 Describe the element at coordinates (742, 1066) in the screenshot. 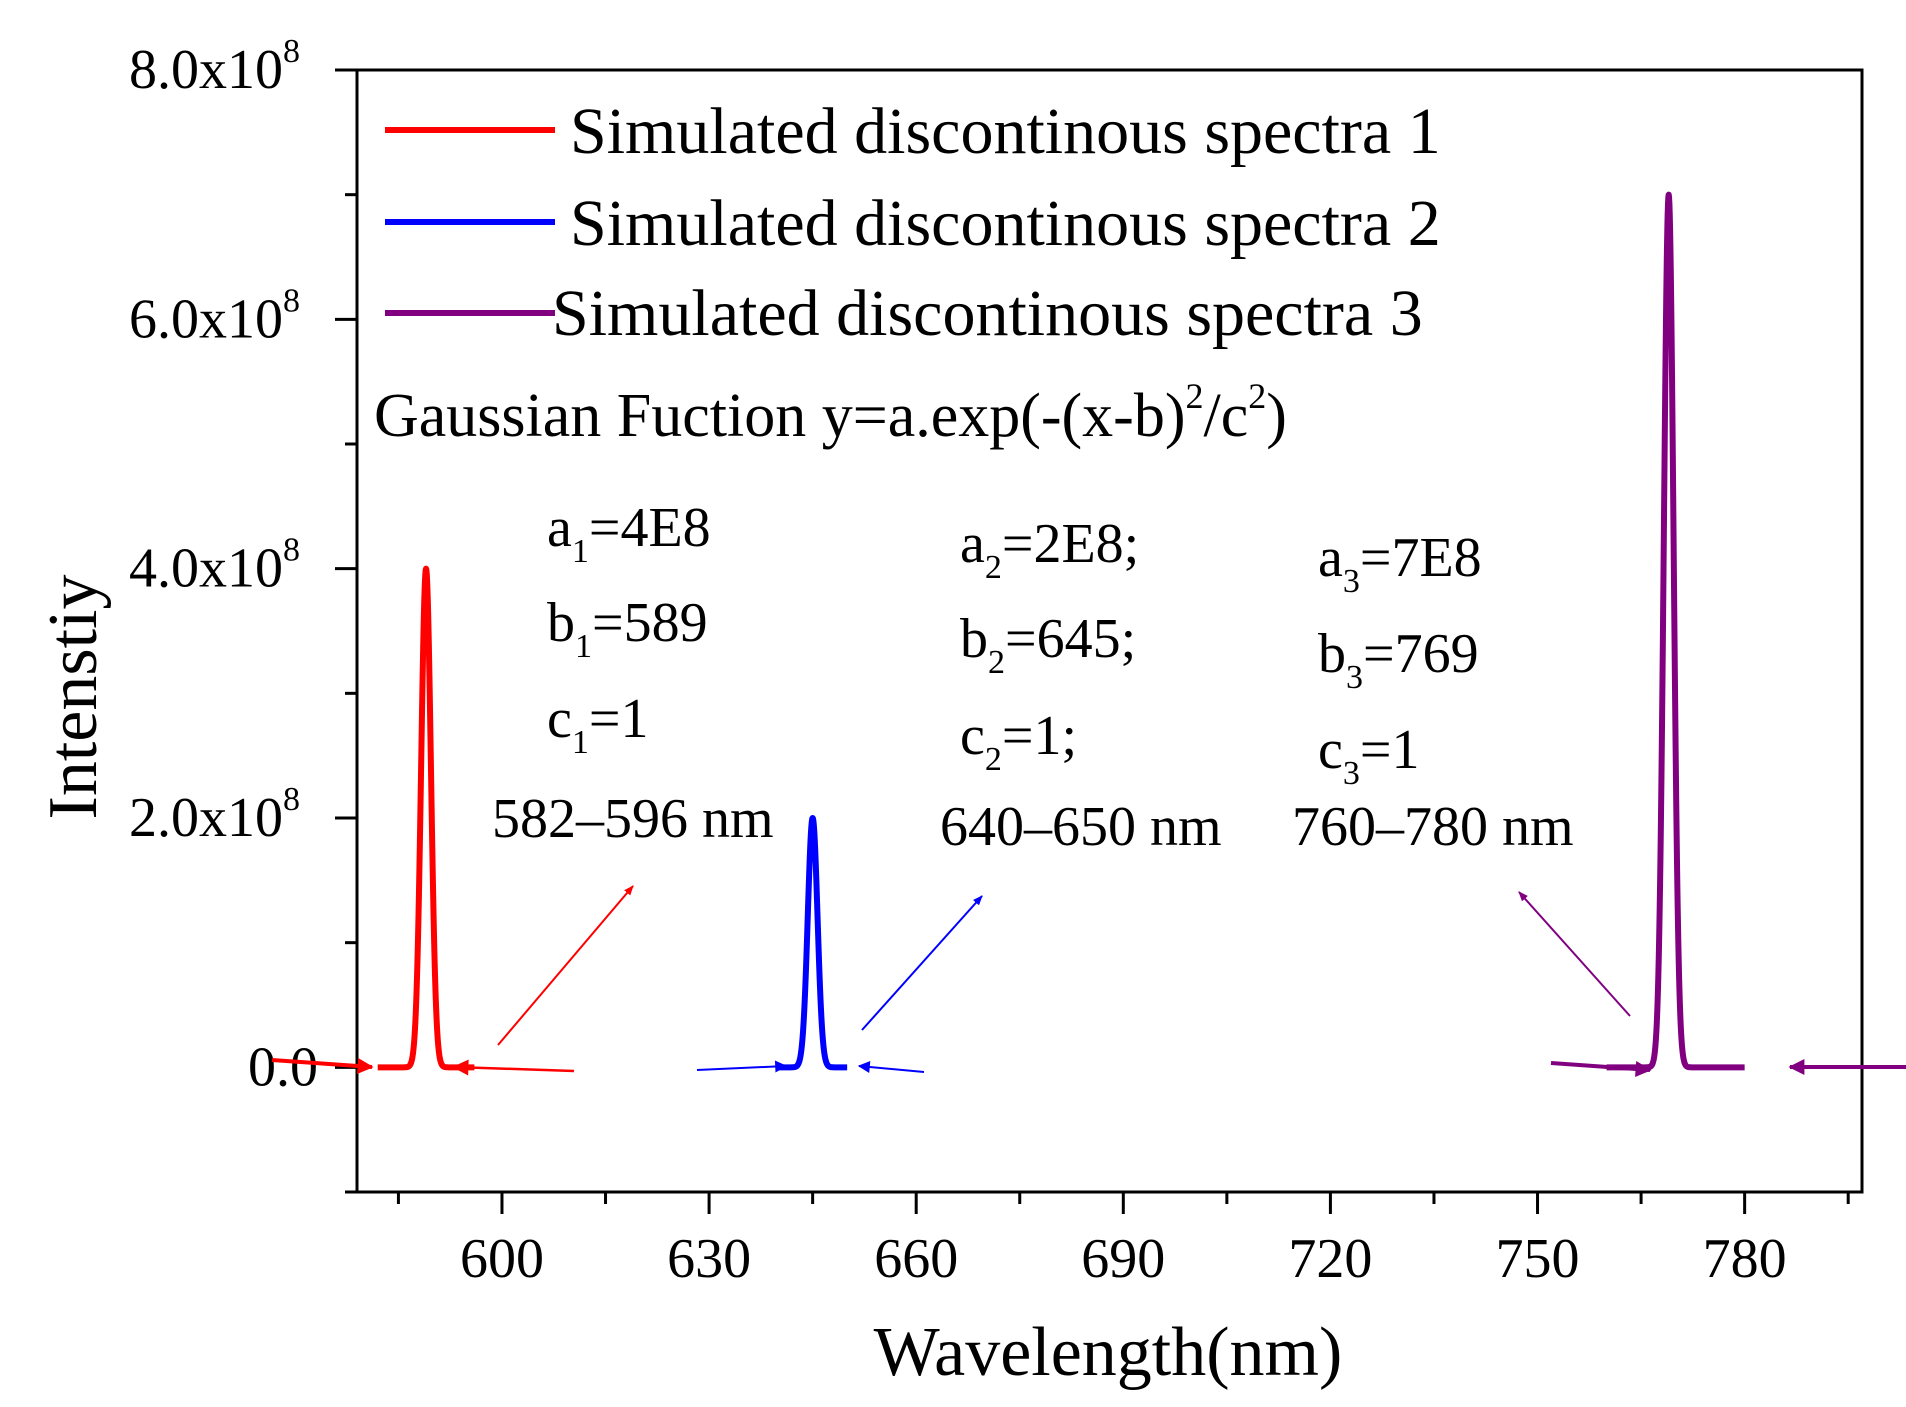

I see `series-2-range-arrow-left` at that location.